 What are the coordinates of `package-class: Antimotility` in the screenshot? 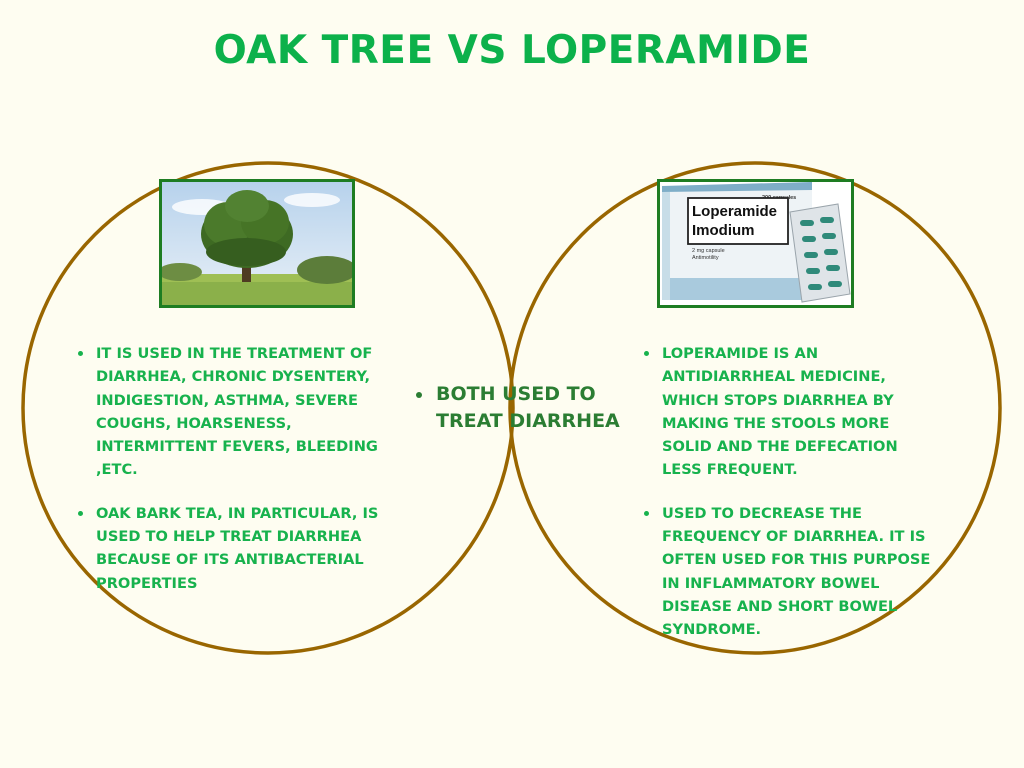 It's located at (705, 258).